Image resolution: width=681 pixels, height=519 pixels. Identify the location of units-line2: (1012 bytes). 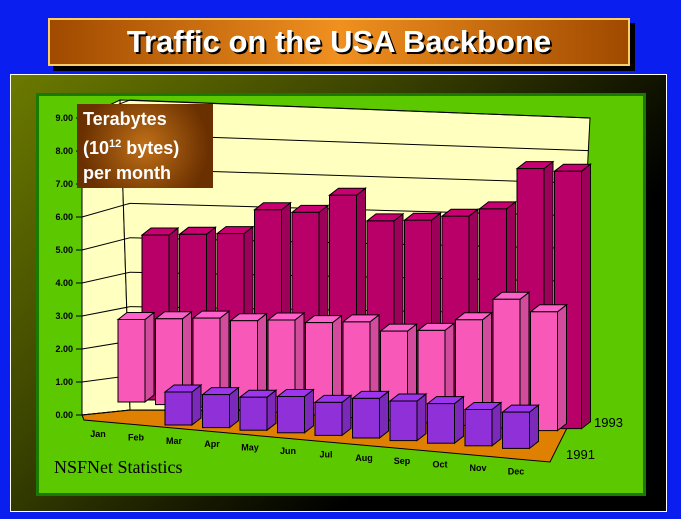
(145, 146).